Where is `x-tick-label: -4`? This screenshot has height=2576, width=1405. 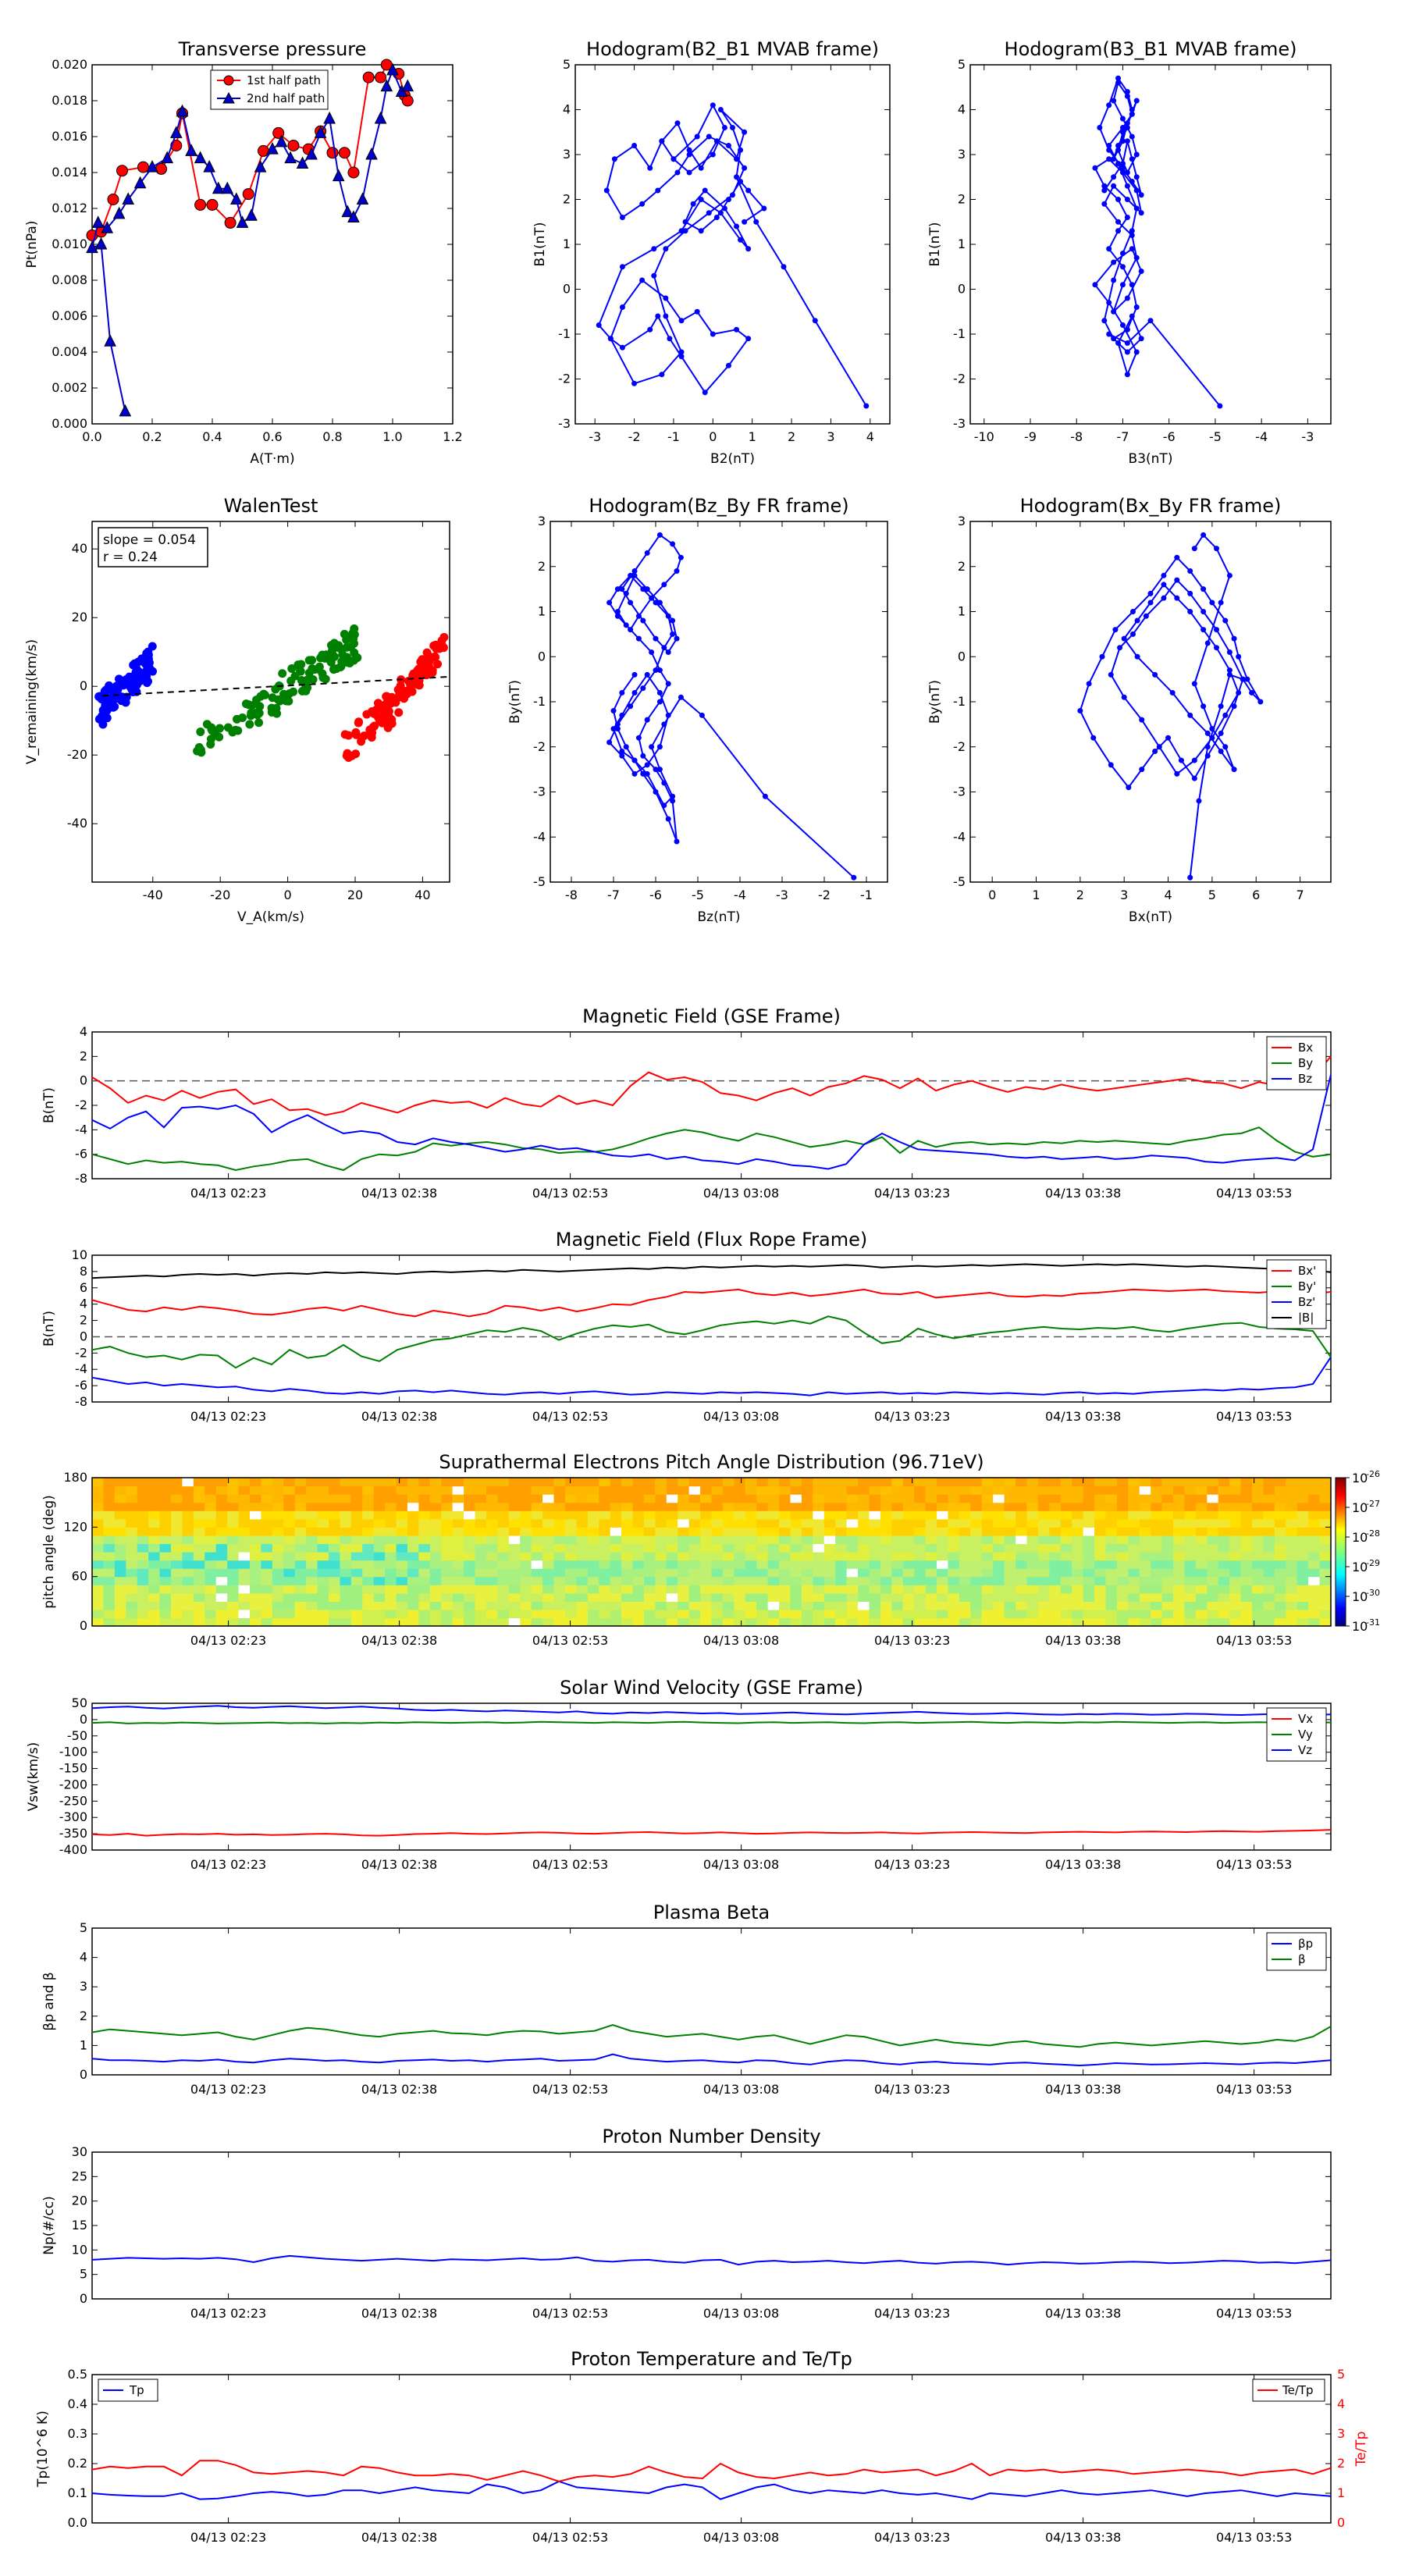
x-tick-label: -4 is located at coordinates (1261, 436).